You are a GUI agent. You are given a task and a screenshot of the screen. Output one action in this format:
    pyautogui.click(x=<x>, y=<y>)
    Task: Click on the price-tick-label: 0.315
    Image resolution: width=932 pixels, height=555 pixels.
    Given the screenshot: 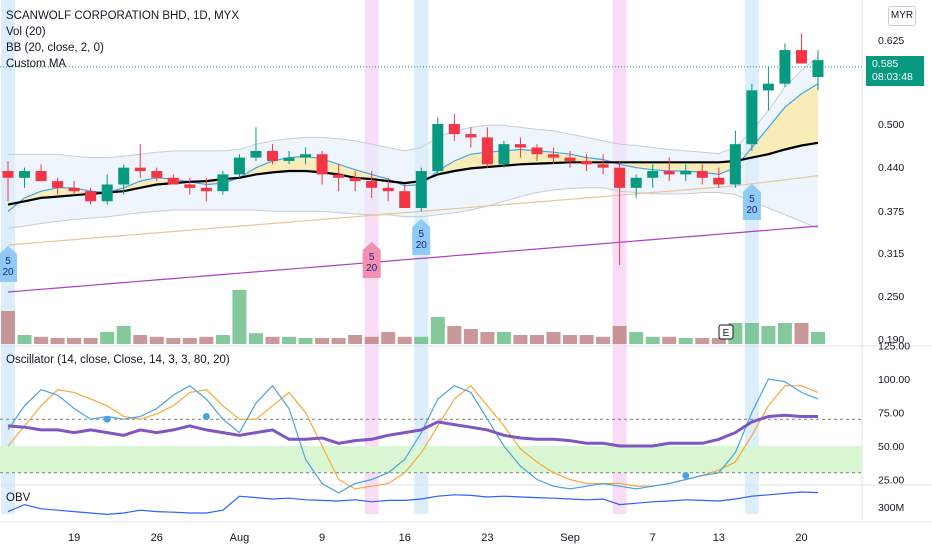 What is the action you would take?
    pyautogui.click(x=891, y=254)
    